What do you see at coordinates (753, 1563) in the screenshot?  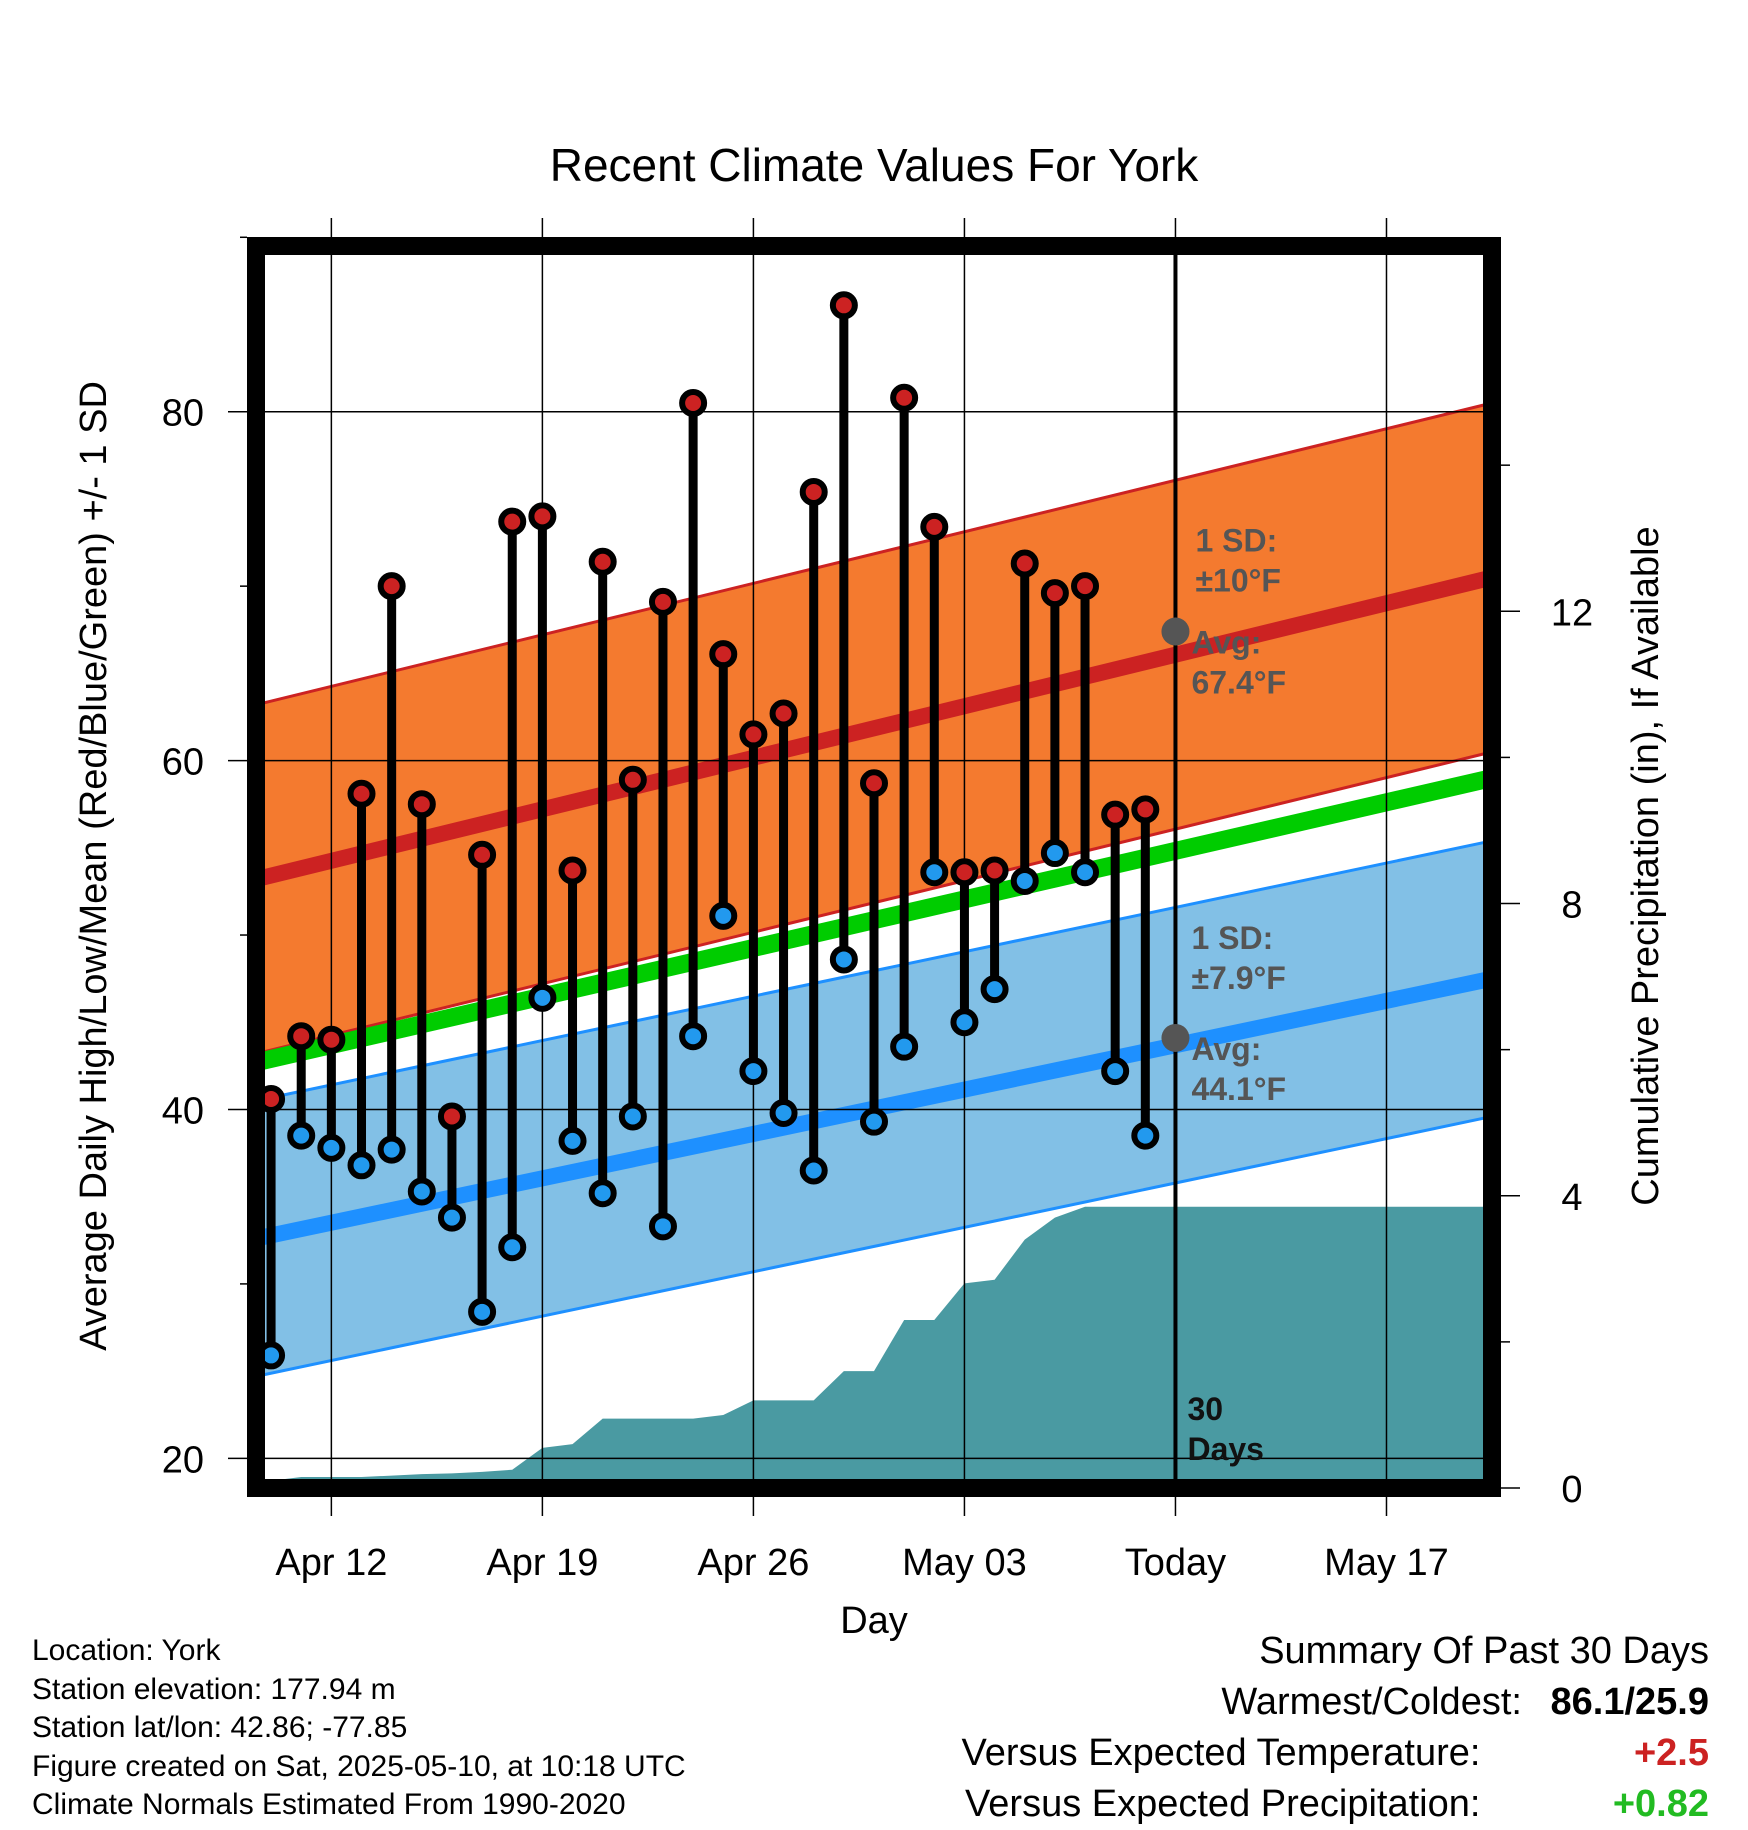 I see `x-tick-label: Apr 26` at bounding box center [753, 1563].